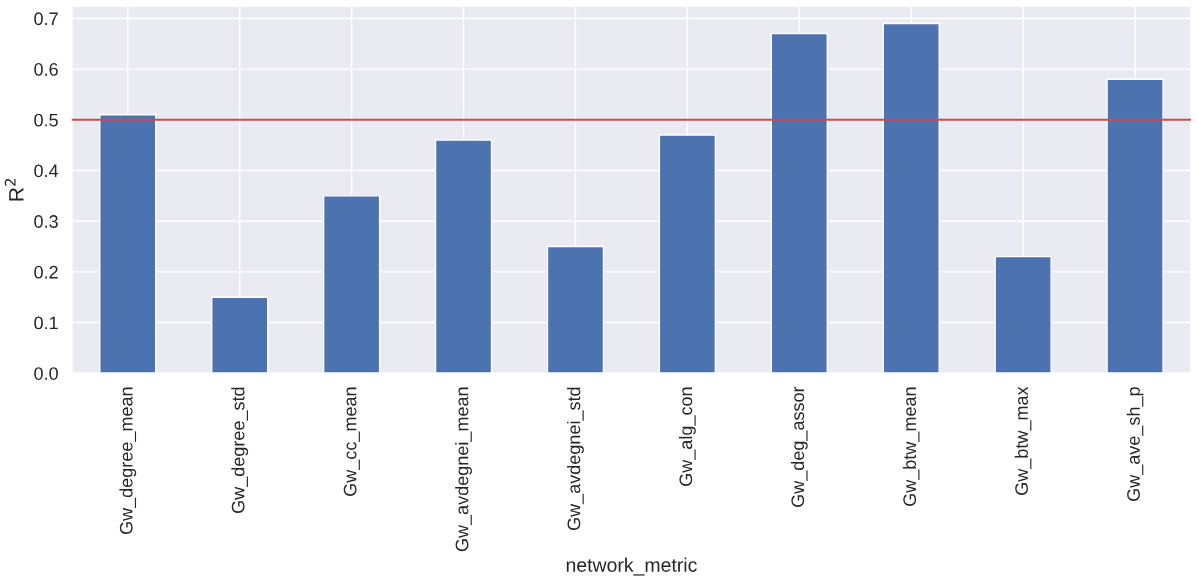 The image size is (1197, 576). Describe the element at coordinates (46, 69) in the screenshot. I see `y-tick-label: 0.6` at that location.